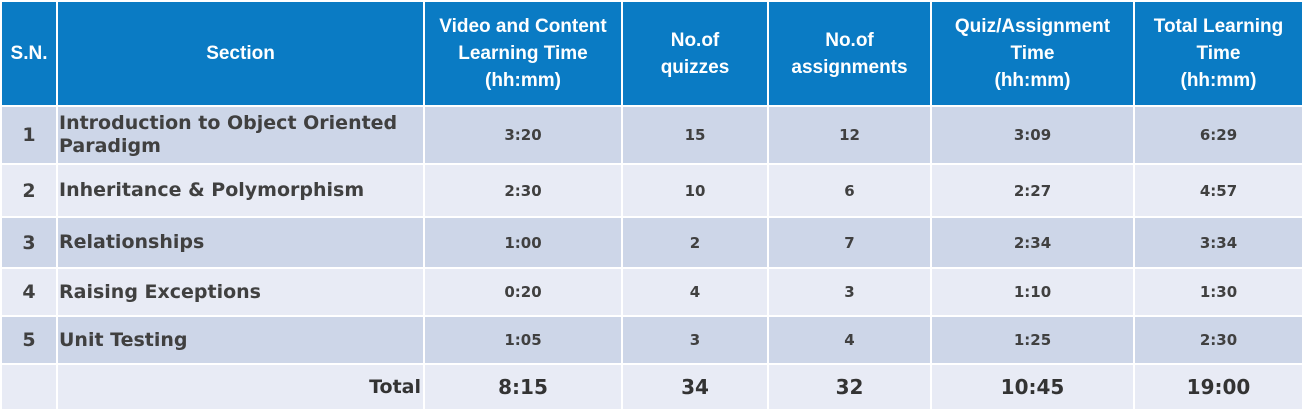 The image size is (1302, 411). Describe the element at coordinates (1032, 387) in the screenshot. I see `total-quiz-time: 10:45` at that location.